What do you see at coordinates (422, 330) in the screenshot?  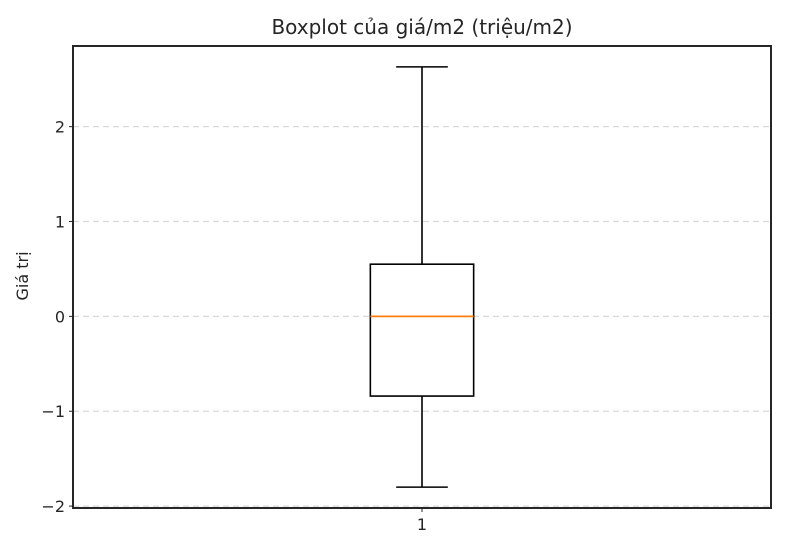 I see `box-iqr` at bounding box center [422, 330].